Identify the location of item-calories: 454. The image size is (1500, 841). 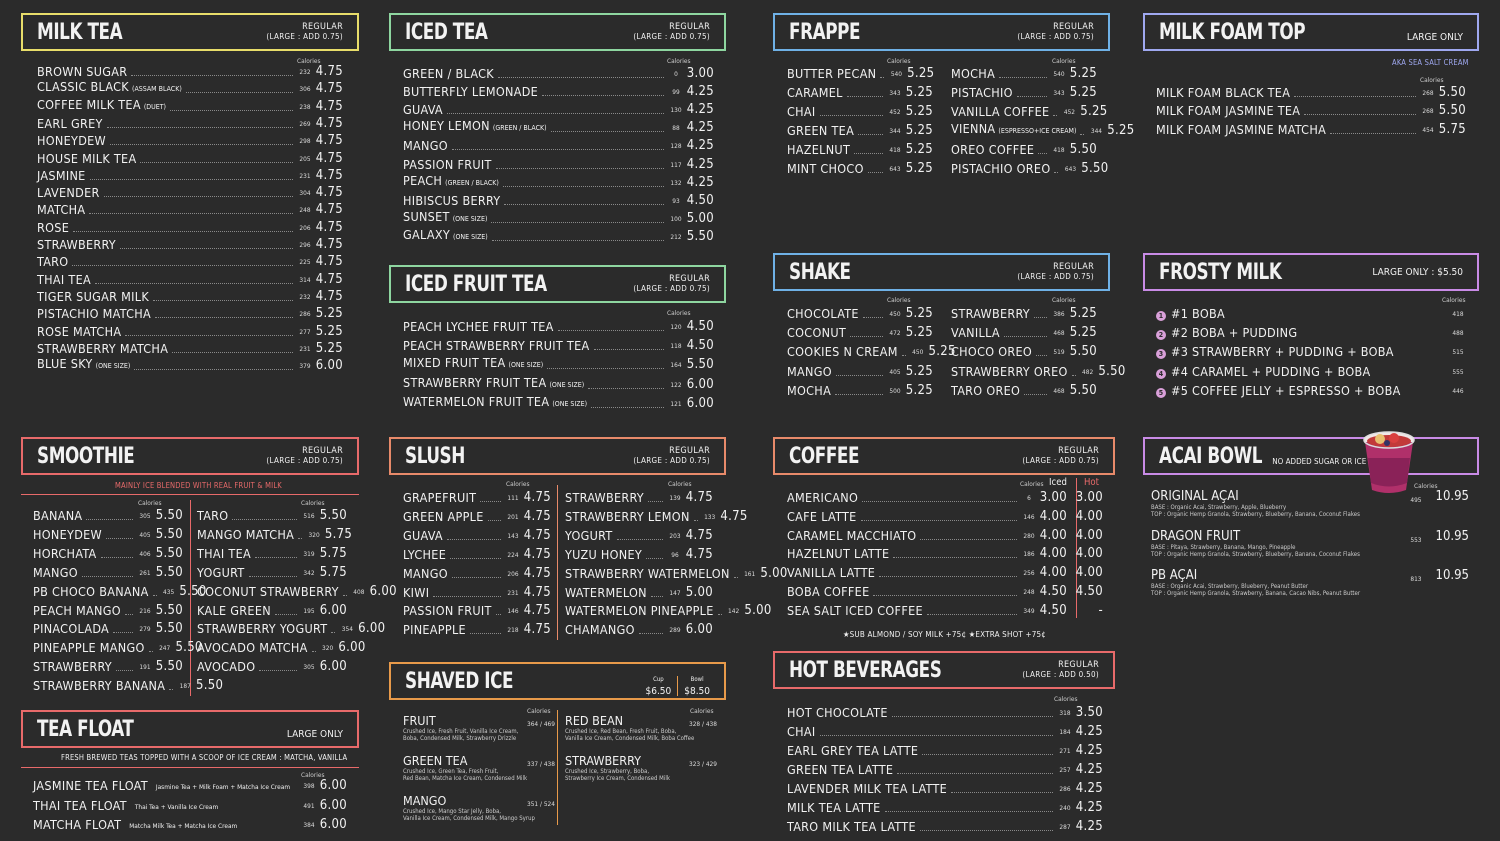
(1428, 129).